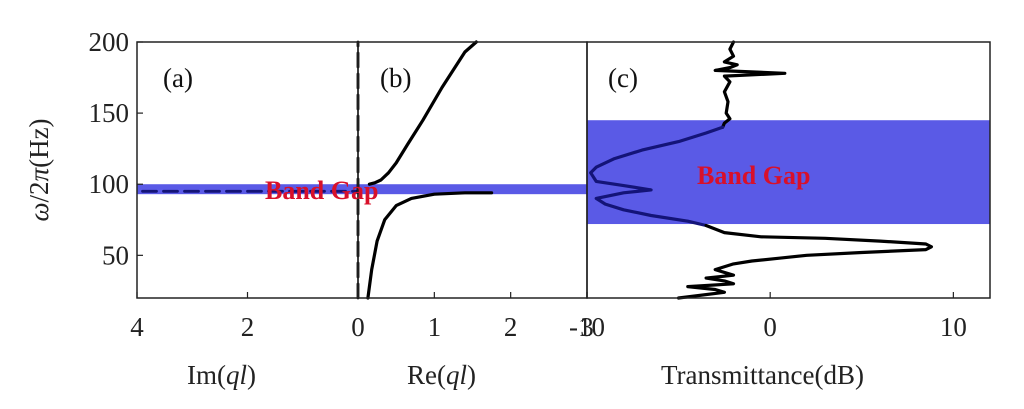 Image resolution: width=1024 pixels, height=409 pixels. What do you see at coordinates (472, 189) in the screenshot?
I see `band-gap-region-b` at bounding box center [472, 189].